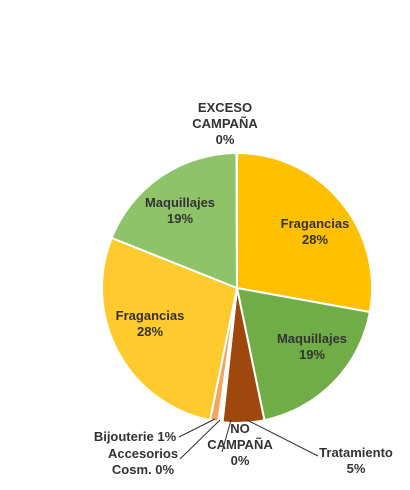 This screenshot has width=410, height=490. I want to click on slice-label-3: NO CAMPAÑA 0%, so click(240, 444).